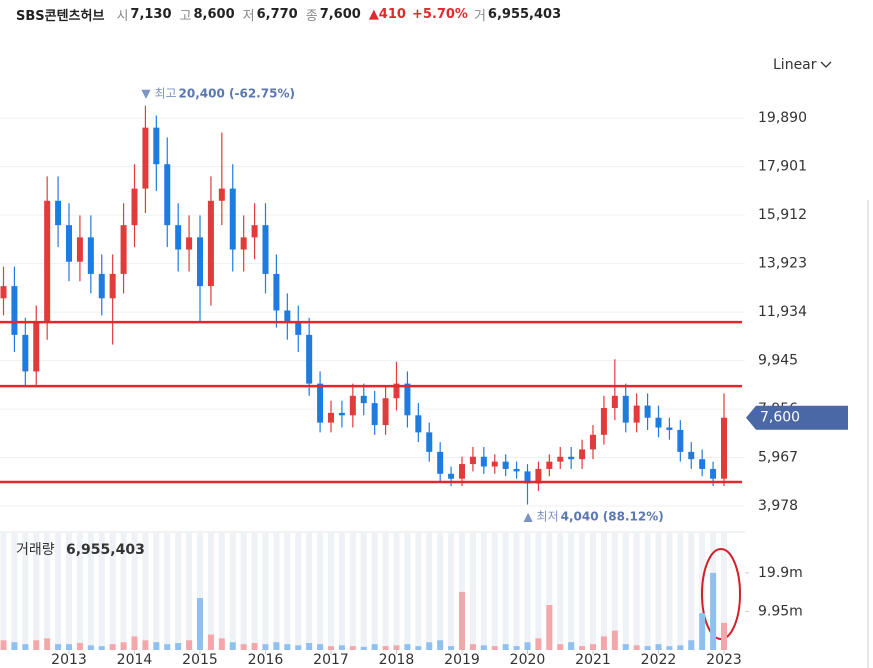 This screenshot has height=668, width=873. What do you see at coordinates (214, 14) in the screenshot?
I see `field-value: 8,600` at bounding box center [214, 14].